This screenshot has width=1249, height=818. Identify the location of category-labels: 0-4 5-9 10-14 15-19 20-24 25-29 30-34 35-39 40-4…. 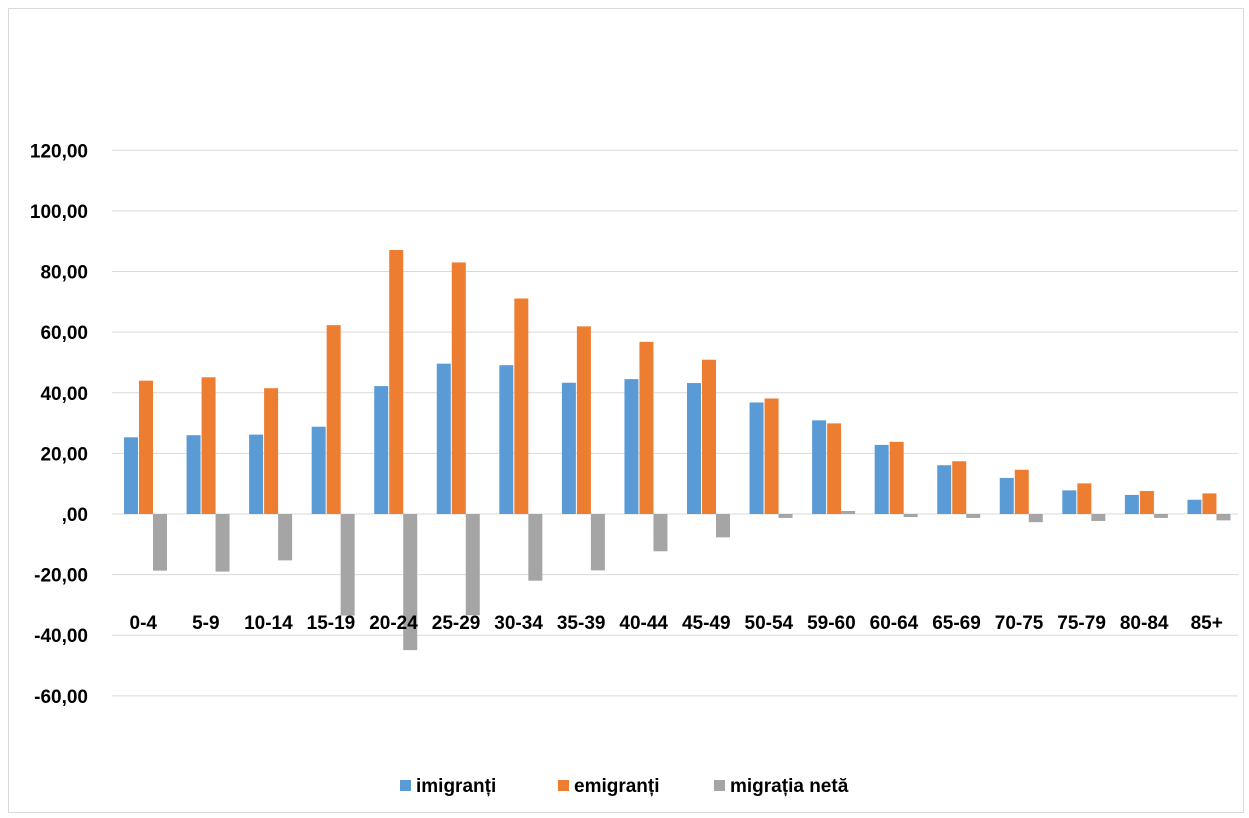
(676, 623).